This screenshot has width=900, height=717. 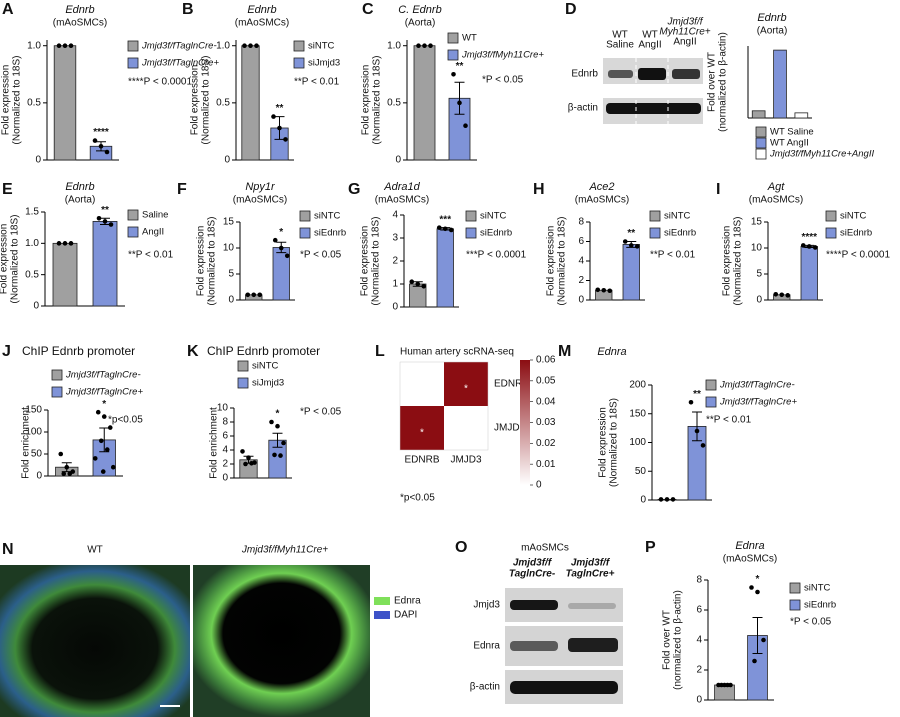 What do you see at coordinates (771, 18) in the screenshot?
I see `chart-title: Ednrb` at bounding box center [771, 18].